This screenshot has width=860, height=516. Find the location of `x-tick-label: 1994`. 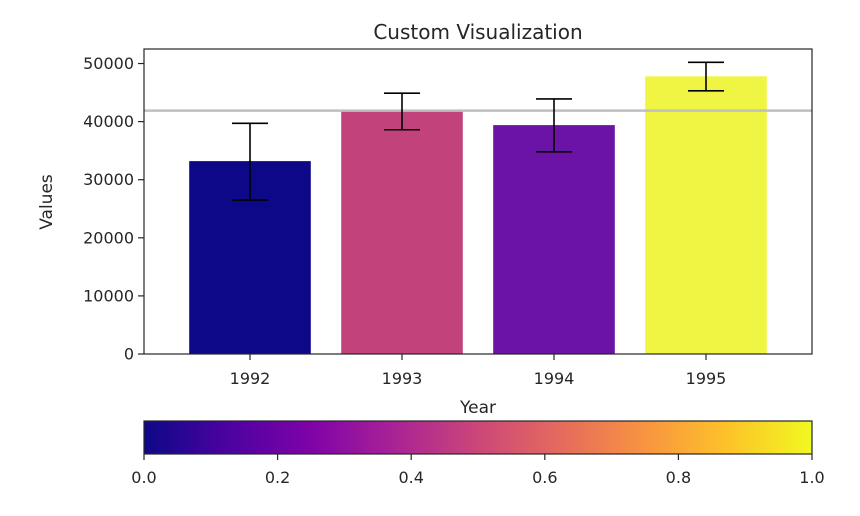

x-tick-label: 1994 is located at coordinates (554, 378).